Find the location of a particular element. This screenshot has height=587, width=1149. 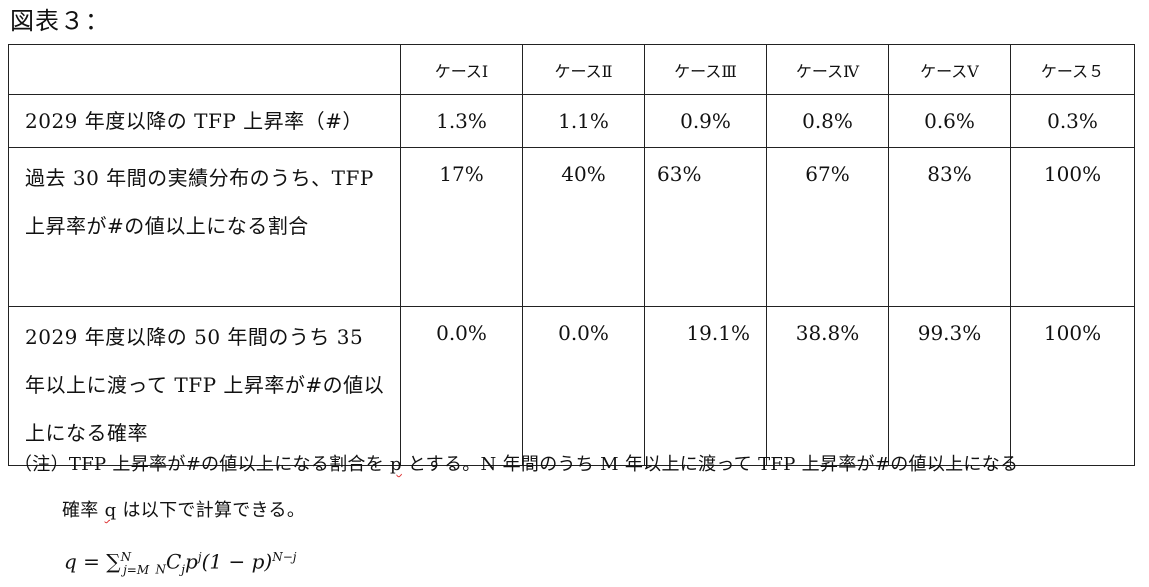

header-cell: ケースⅠ is located at coordinates (461, 69).